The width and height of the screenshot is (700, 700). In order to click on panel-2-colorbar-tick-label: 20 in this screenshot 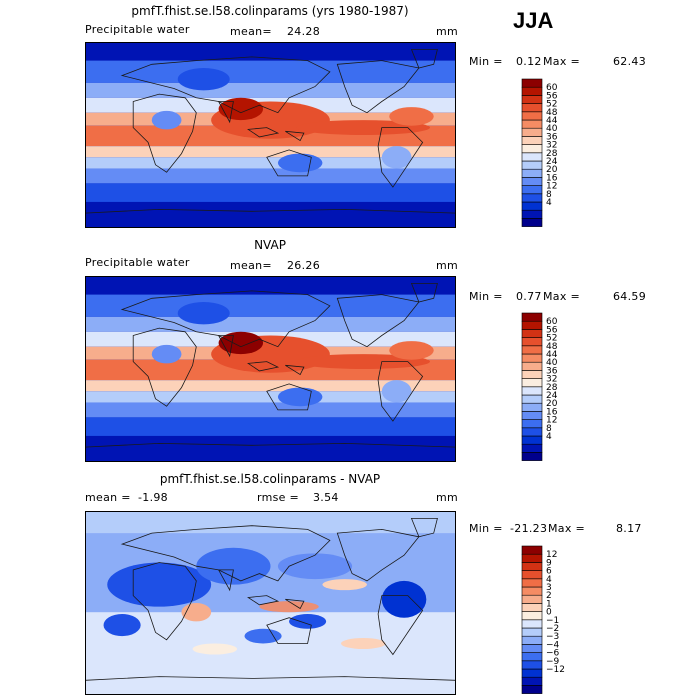, I will do `click(552, 404)`.